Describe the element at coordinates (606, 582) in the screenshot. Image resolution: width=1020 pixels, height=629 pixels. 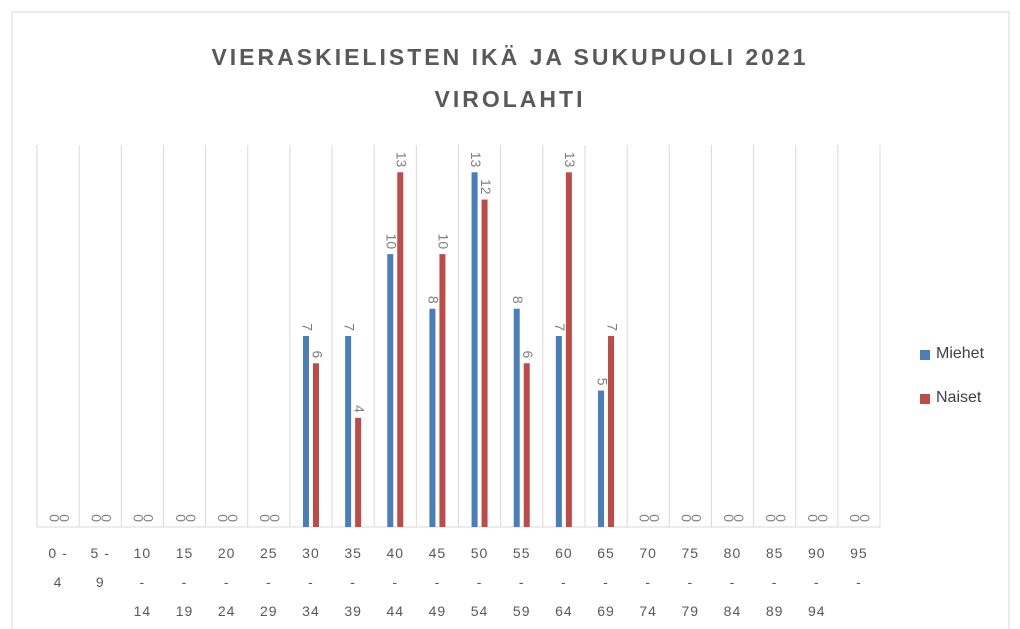
I see `x-tick-label: 65 - 69` at that location.